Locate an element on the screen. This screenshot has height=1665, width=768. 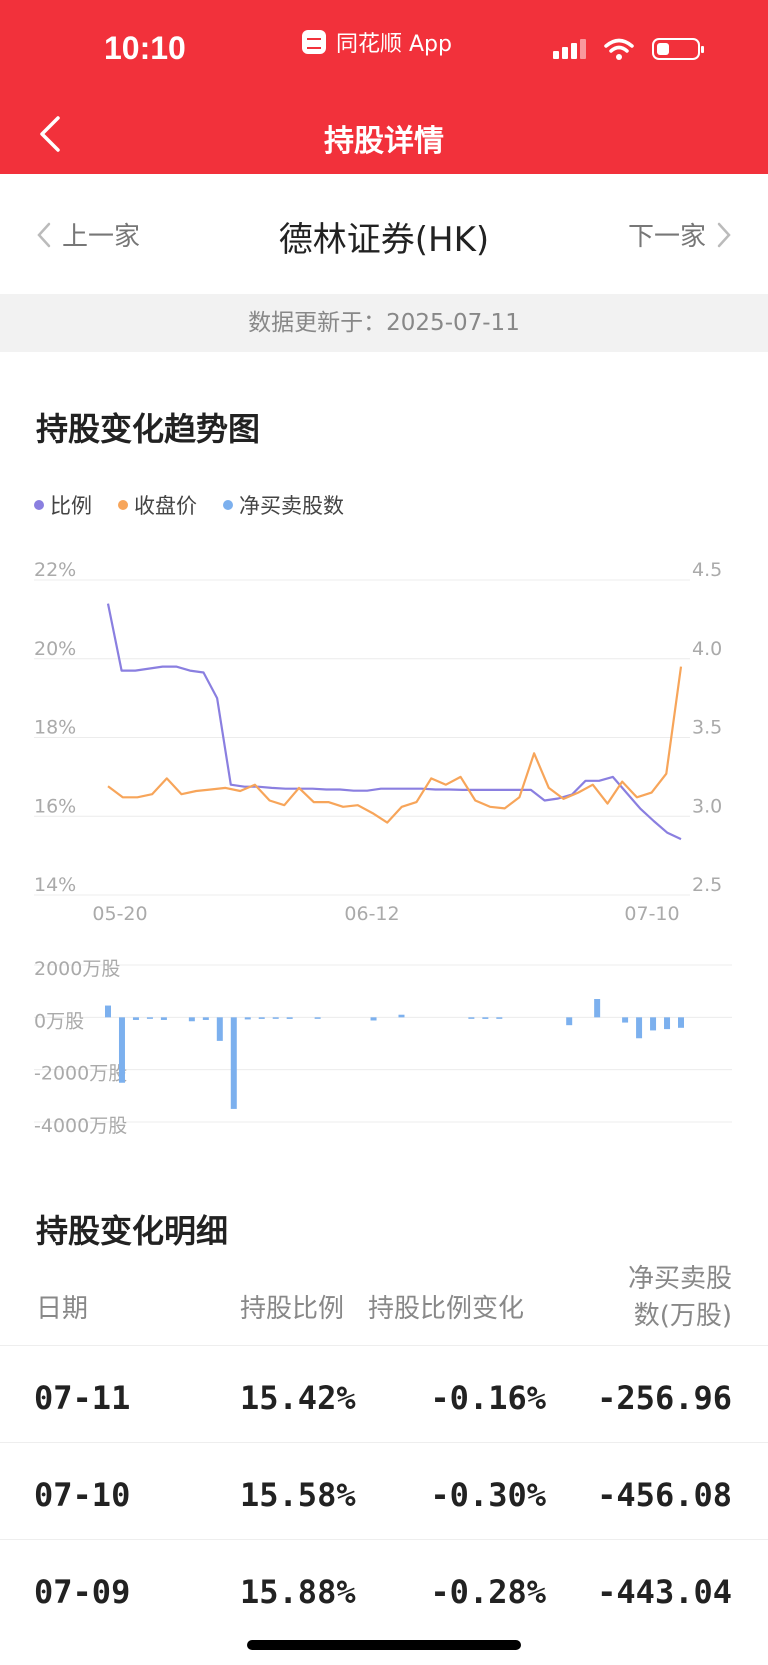
col-ratio: 持股比例 is located at coordinates (292, 1309).